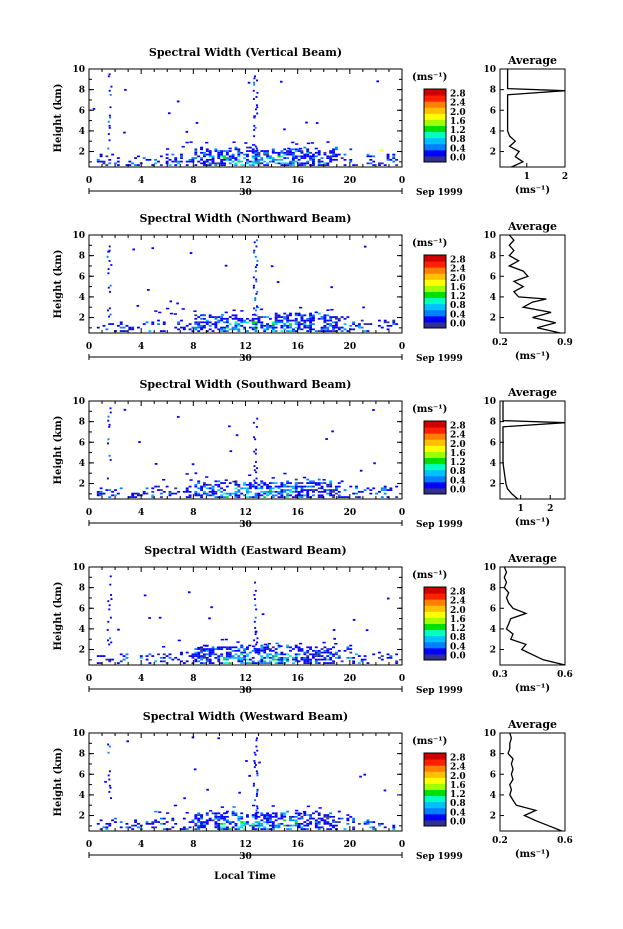 This screenshot has height=929, width=623. I want to click on y-tick-label: 10, so click(78, 402).